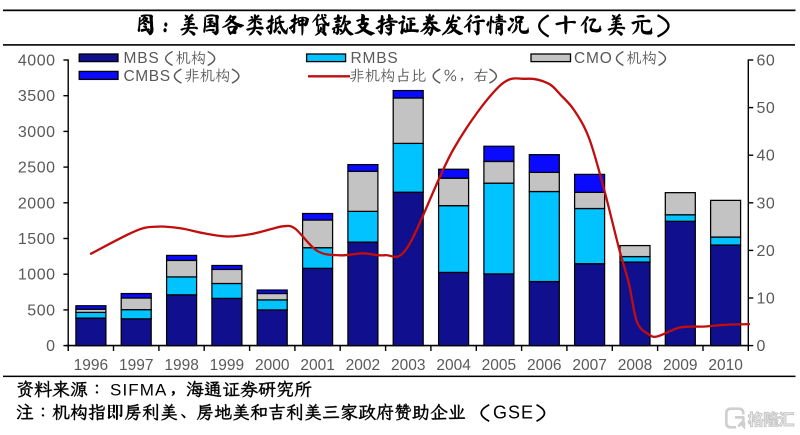  I want to click on svg-text: 3000, so click(37, 132).